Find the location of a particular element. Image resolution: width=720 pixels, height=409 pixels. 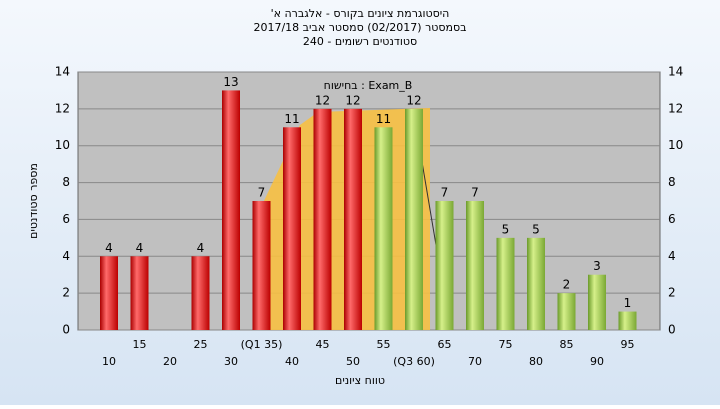

chart-subtitle: בסמסטר (02/2017) סמסטר אביב 2017/18 is located at coordinates (359, 27).